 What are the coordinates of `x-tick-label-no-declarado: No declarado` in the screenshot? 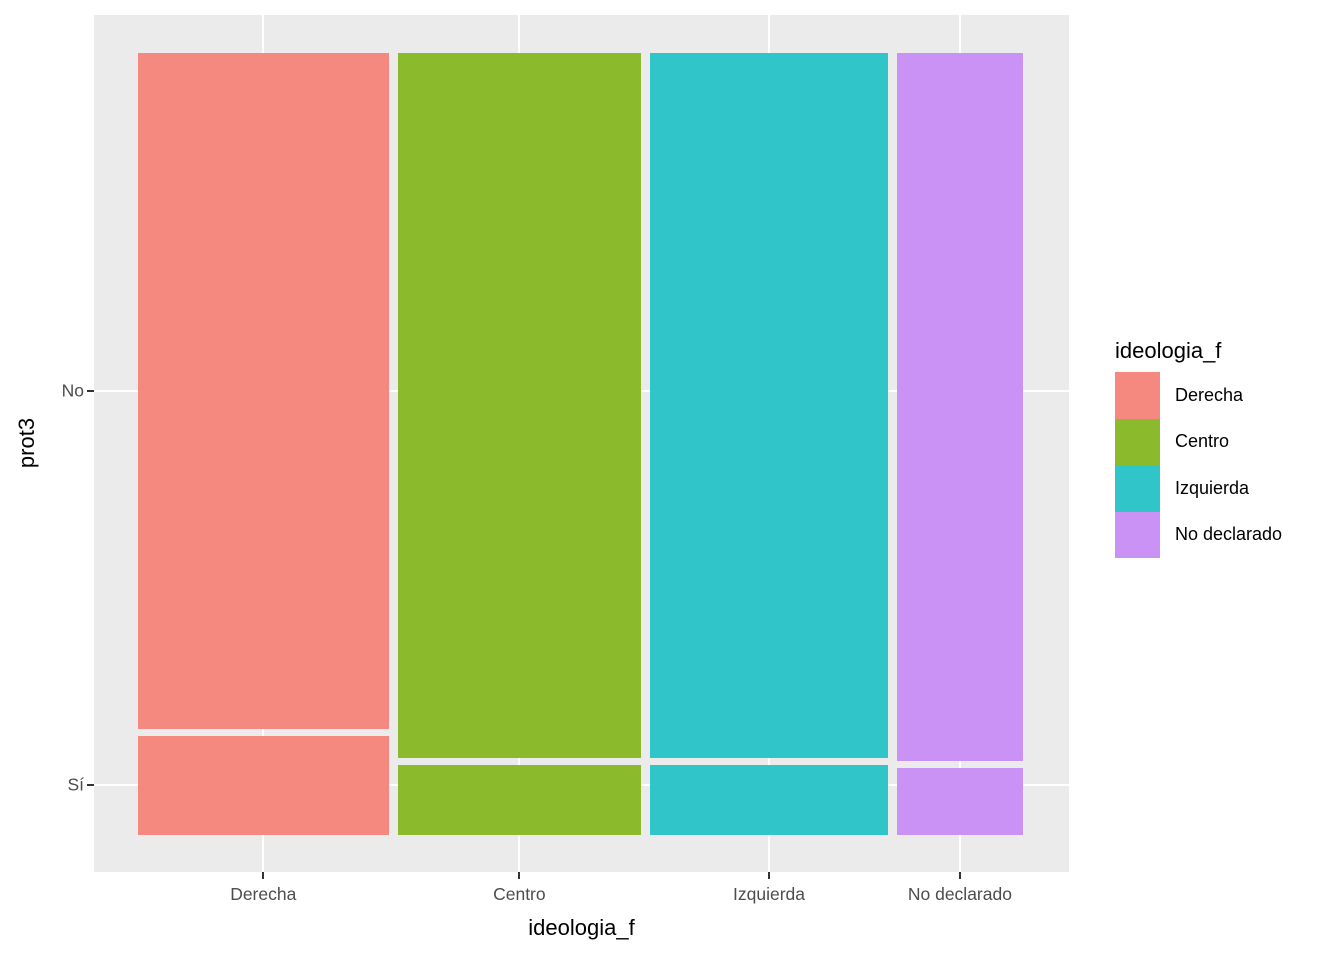 It's located at (959, 894).